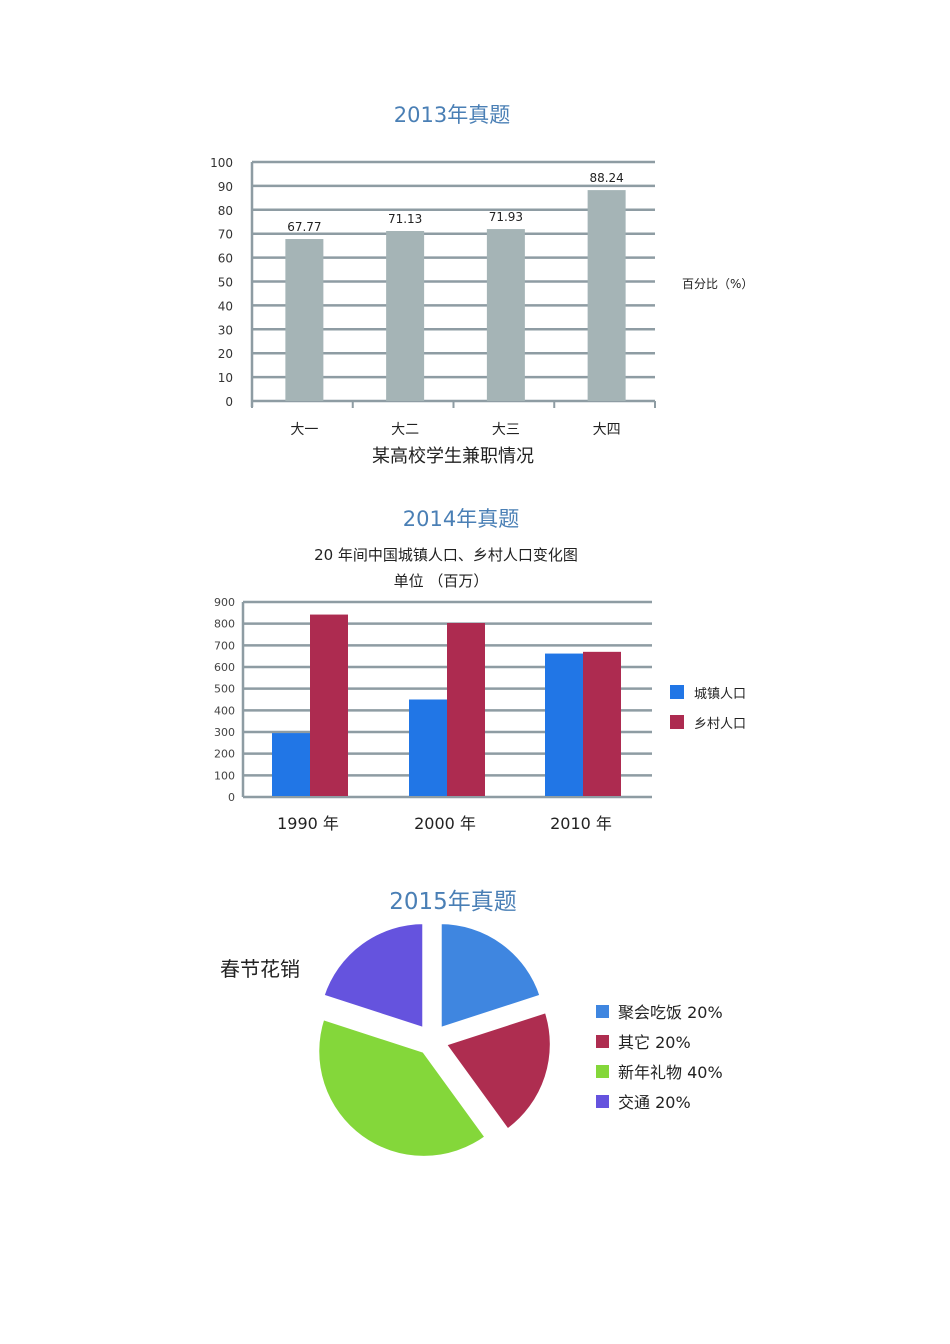 The width and height of the screenshot is (950, 1344). Describe the element at coordinates (405, 219) in the screenshot. I see `data-label: 71.13` at that location.